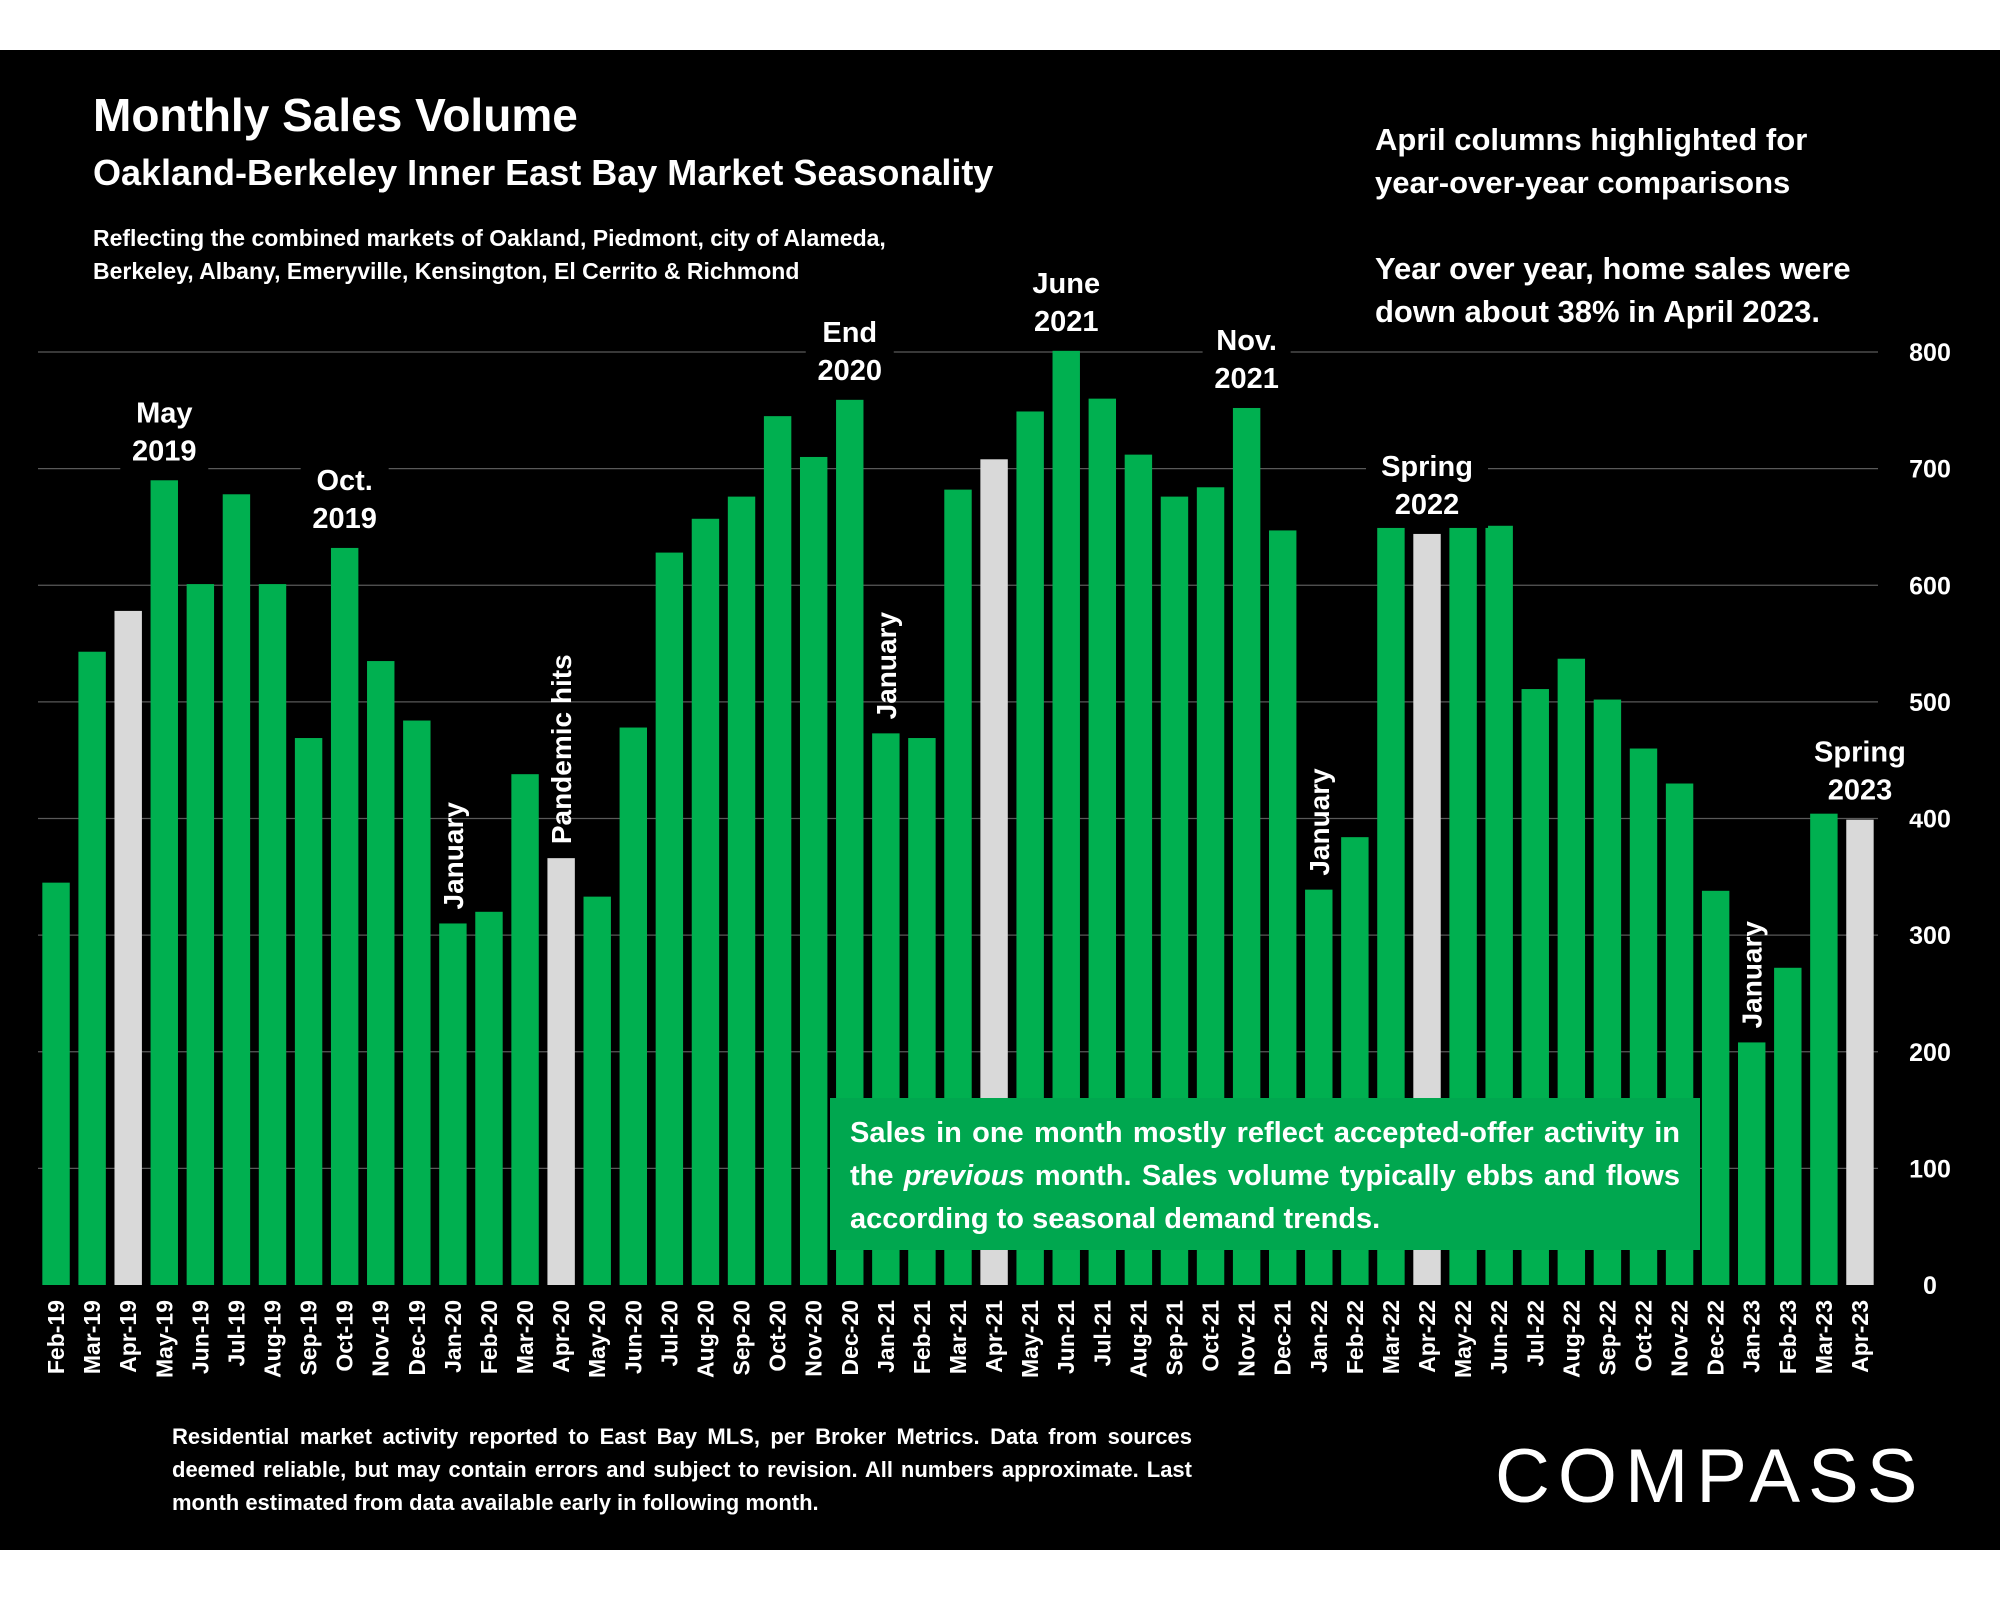 The width and height of the screenshot is (2000, 1600). What do you see at coordinates (561, 1336) in the screenshot?
I see `x-tick-label: Apr-20` at bounding box center [561, 1336].